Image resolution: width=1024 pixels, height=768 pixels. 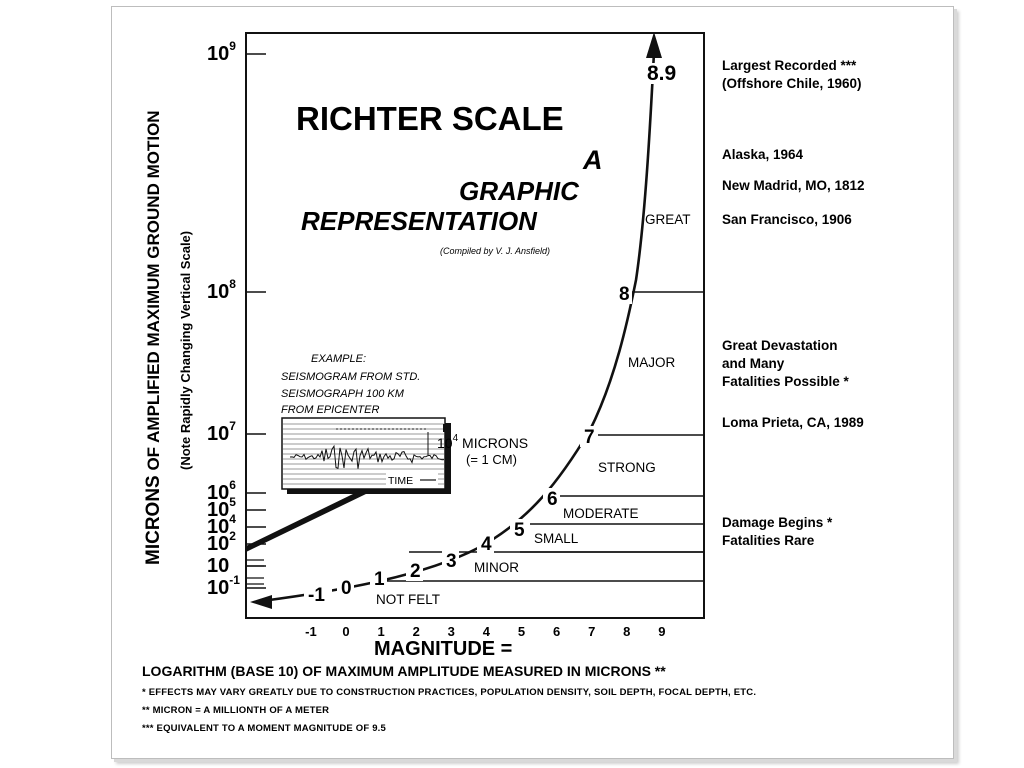 I want to click on curve-label: 8.9, so click(x=661, y=73).